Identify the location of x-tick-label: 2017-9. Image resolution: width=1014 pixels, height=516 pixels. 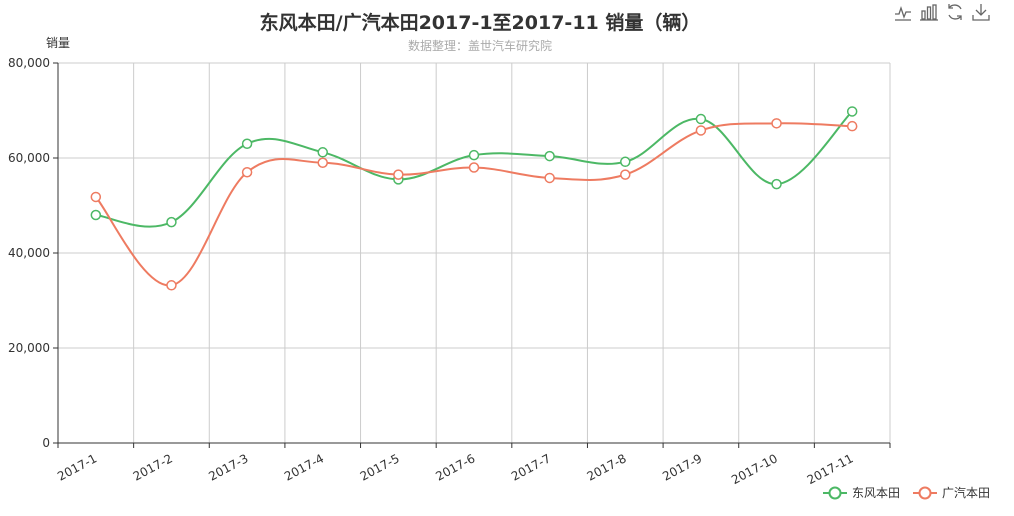
(682, 467).